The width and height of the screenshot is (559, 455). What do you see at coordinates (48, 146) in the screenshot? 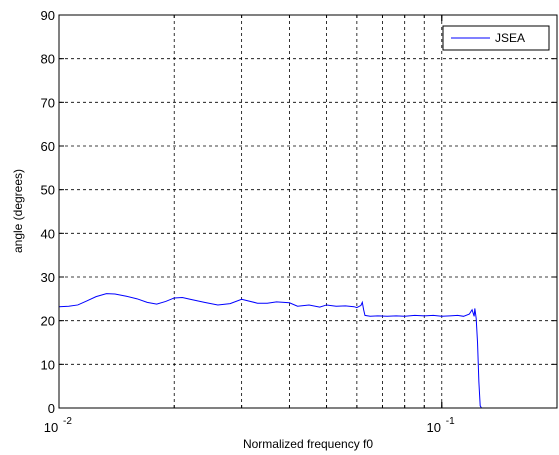
I see `y-tick-label: 60` at bounding box center [48, 146].